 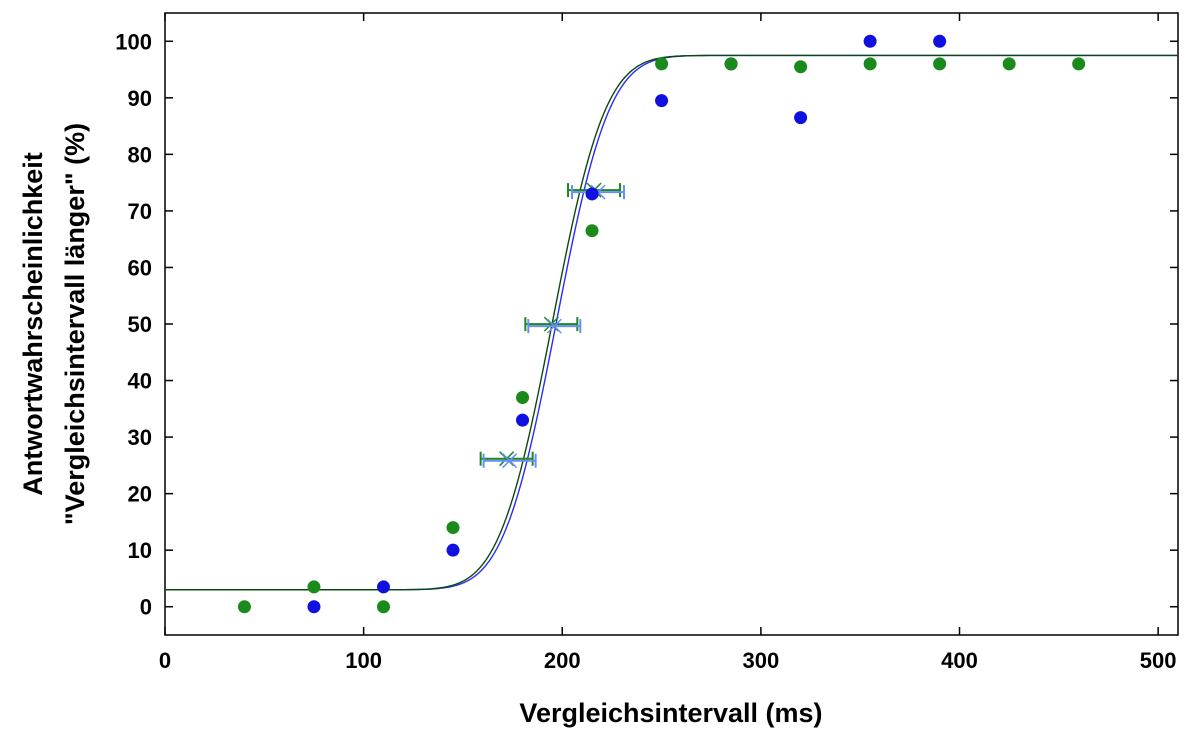 What do you see at coordinates (562, 660) in the screenshot?
I see `x-tick-label: 200` at bounding box center [562, 660].